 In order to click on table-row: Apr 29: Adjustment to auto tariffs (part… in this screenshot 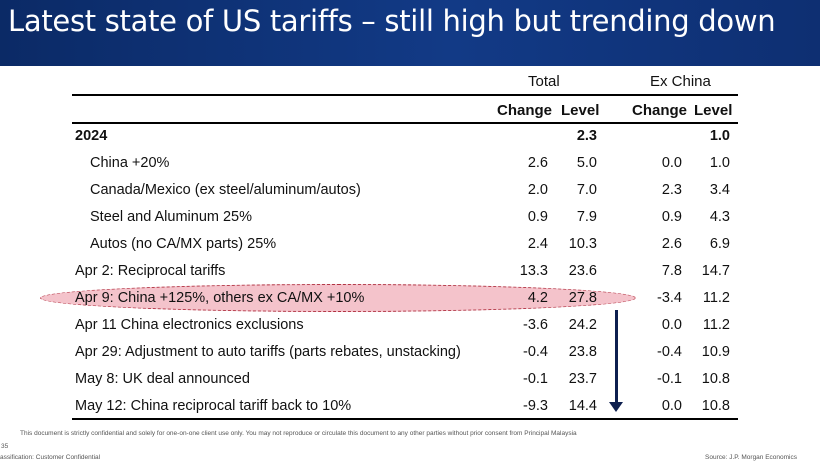, I will do `click(410, 352)`.